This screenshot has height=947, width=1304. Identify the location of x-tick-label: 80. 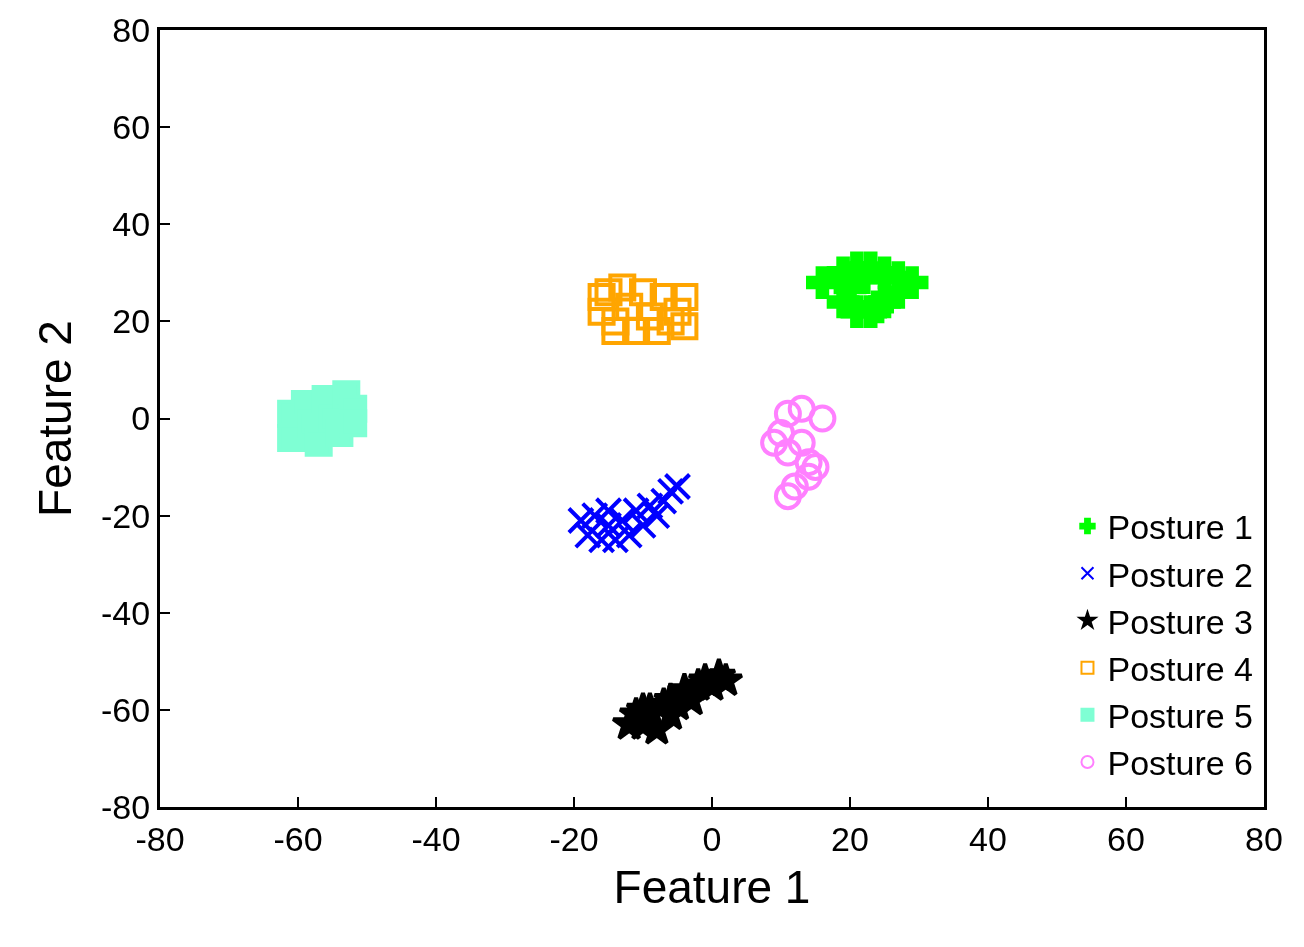
(1264, 838).